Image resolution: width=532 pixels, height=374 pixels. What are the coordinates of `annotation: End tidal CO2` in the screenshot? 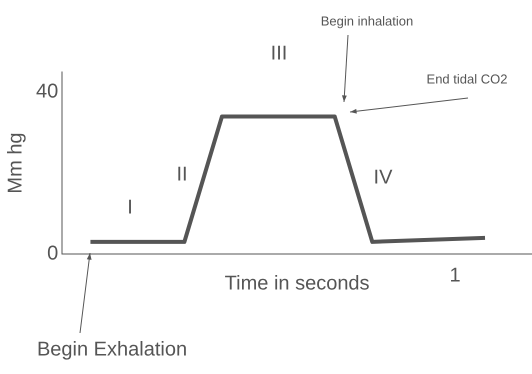 It's located at (467, 79).